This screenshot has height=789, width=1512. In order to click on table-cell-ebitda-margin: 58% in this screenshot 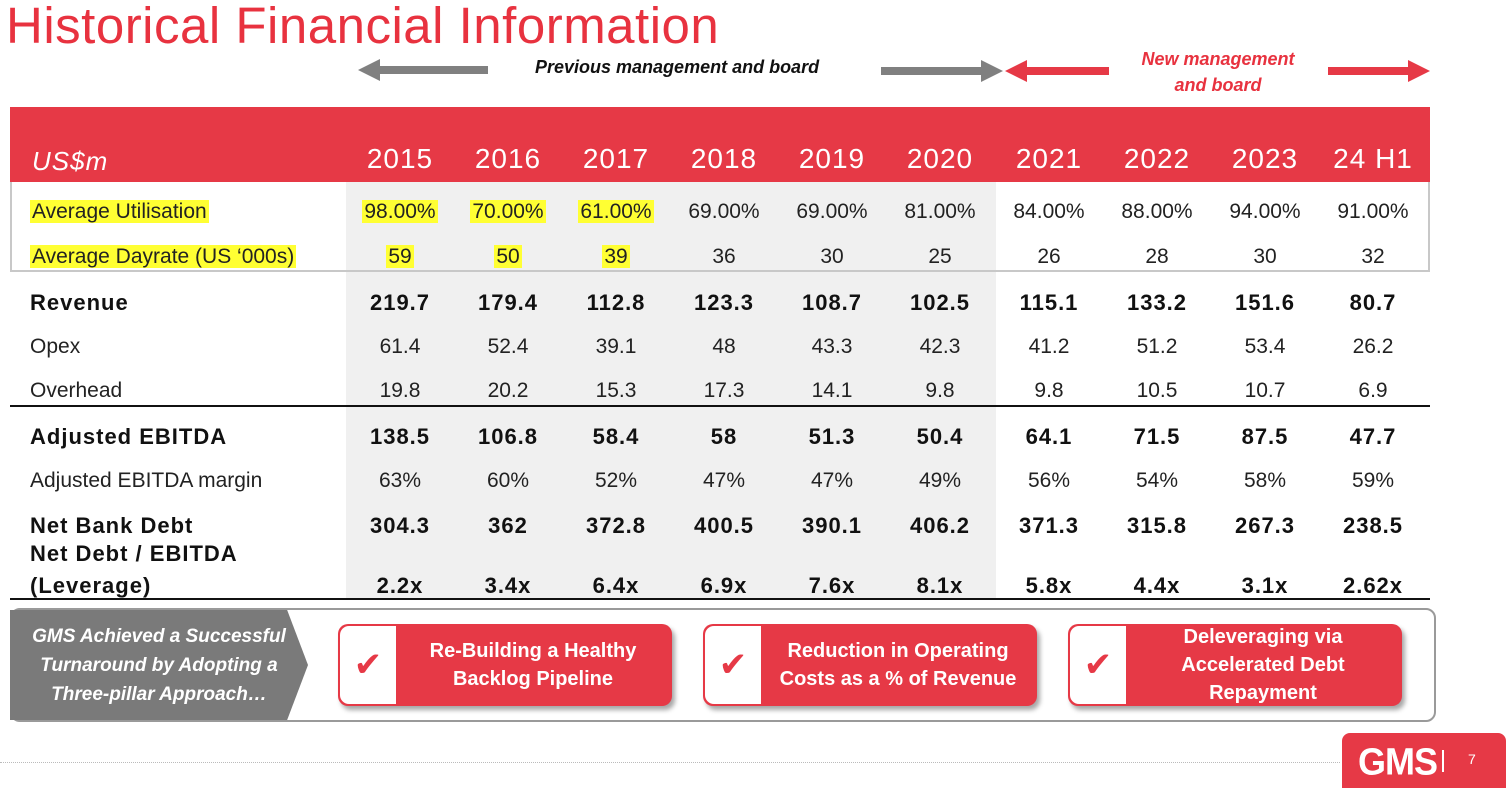, I will do `click(1265, 480)`.